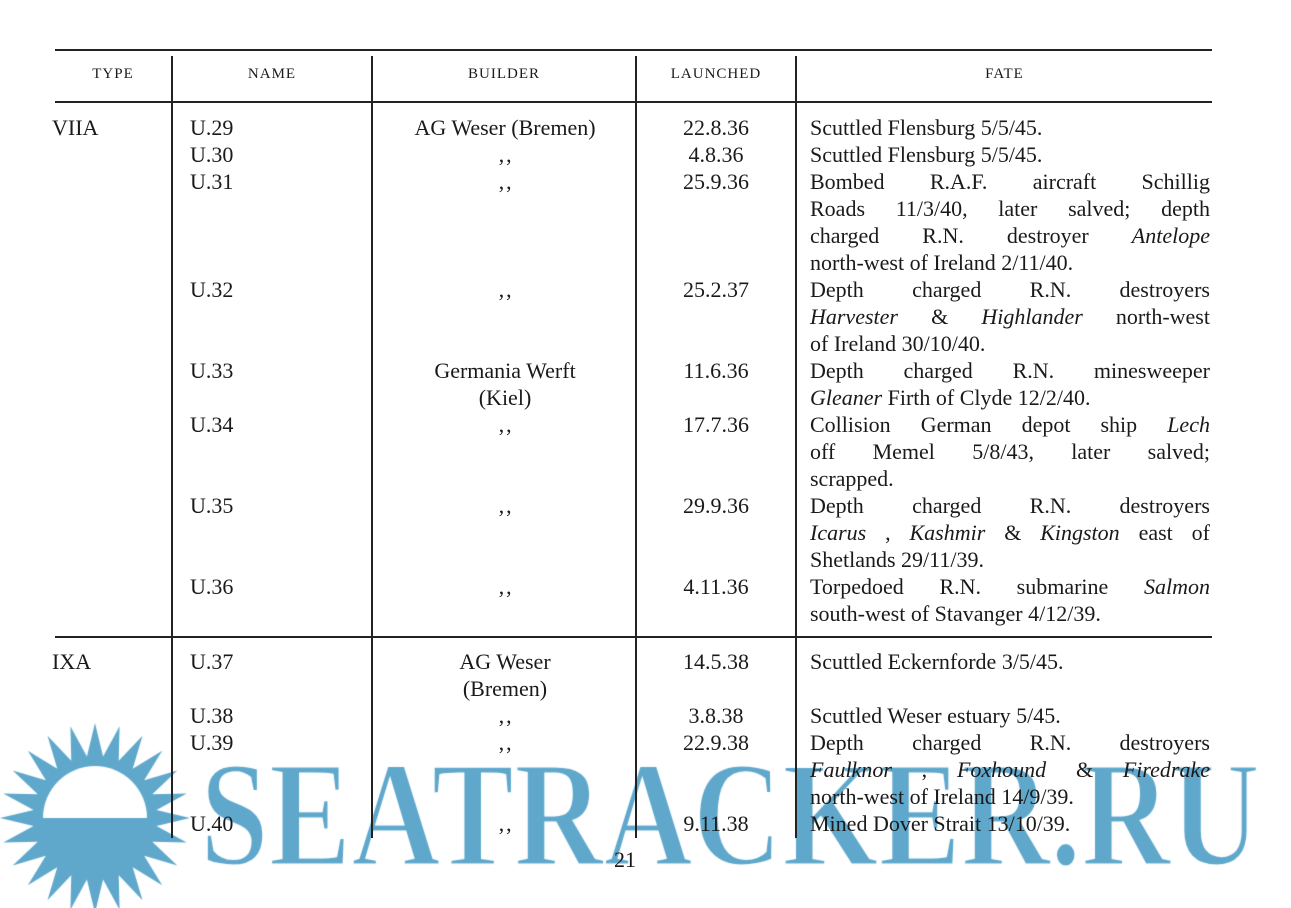  Describe the element at coordinates (716, 370) in the screenshot. I see `launched-cell: 11.6.36` at that location.